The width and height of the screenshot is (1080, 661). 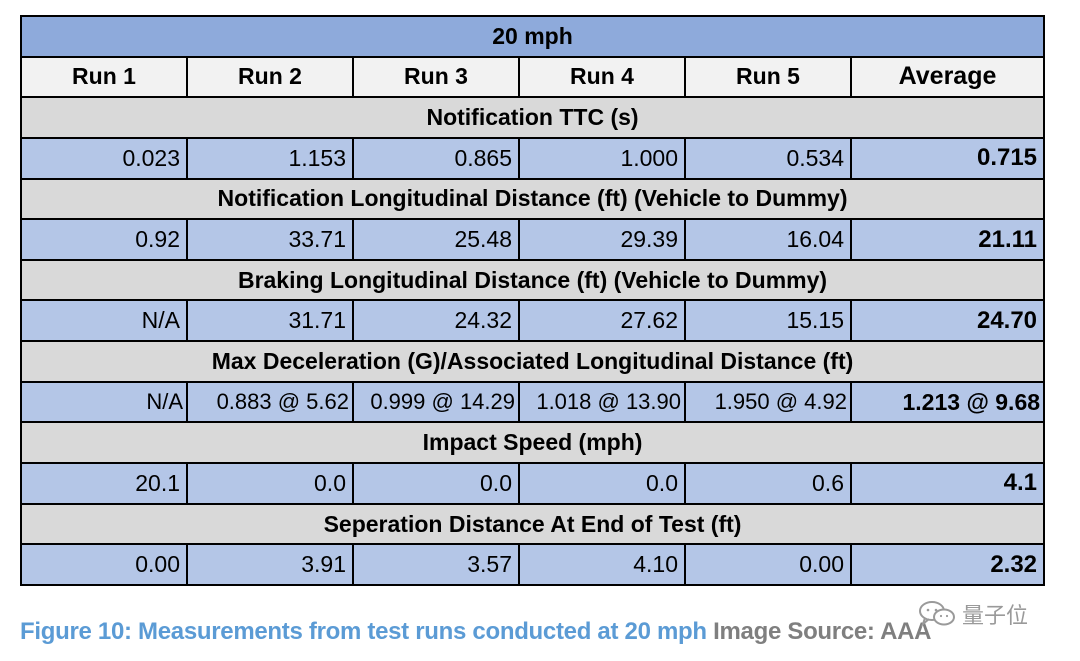 I want to click on section-header-row: Impact Speed (mph), so click(x=532, y=443).